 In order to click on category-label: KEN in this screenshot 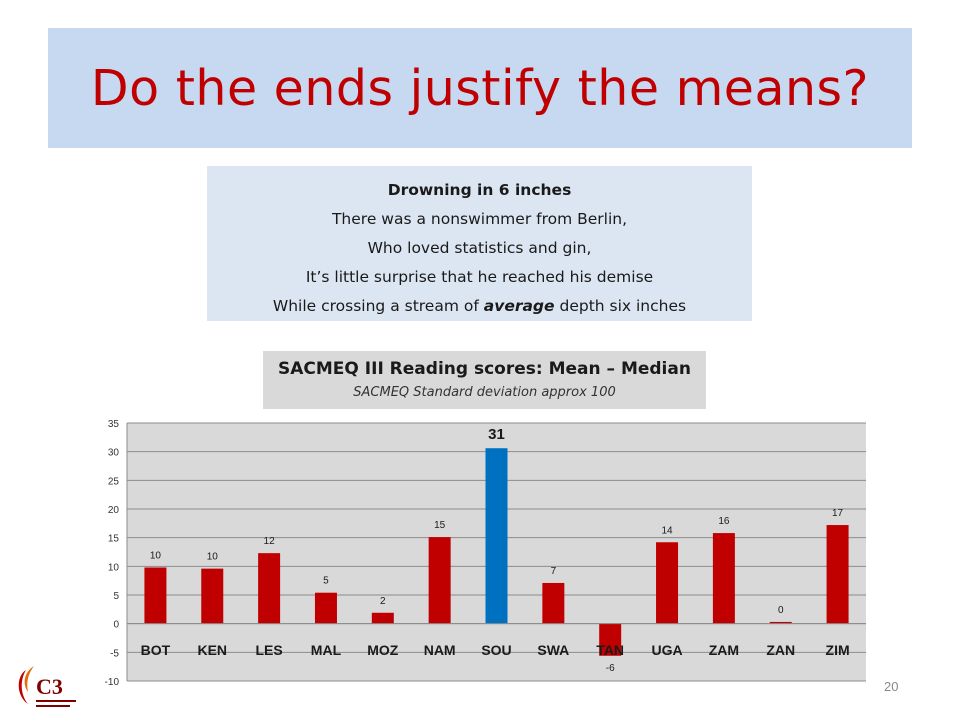, I will do `click(212, 650)`.